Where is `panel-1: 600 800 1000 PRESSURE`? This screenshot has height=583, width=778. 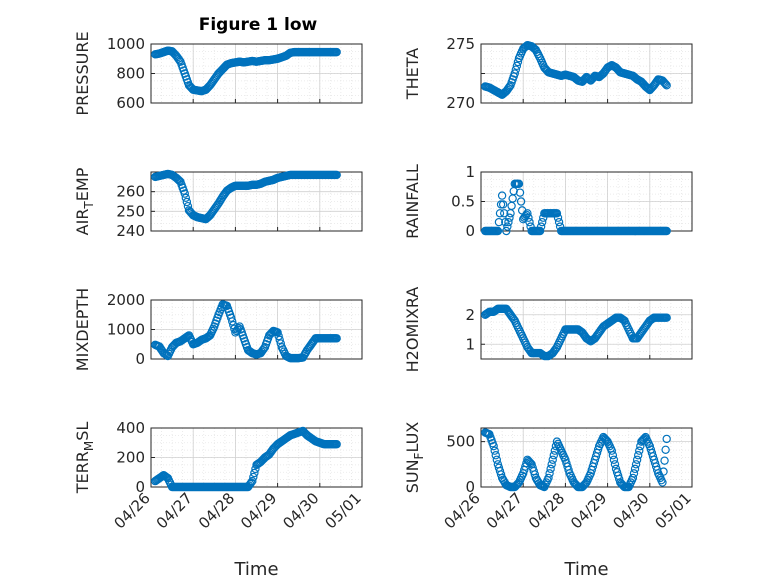 panel-1: 600 800 1000 PRESSURE is located at coordinates (218, 73).